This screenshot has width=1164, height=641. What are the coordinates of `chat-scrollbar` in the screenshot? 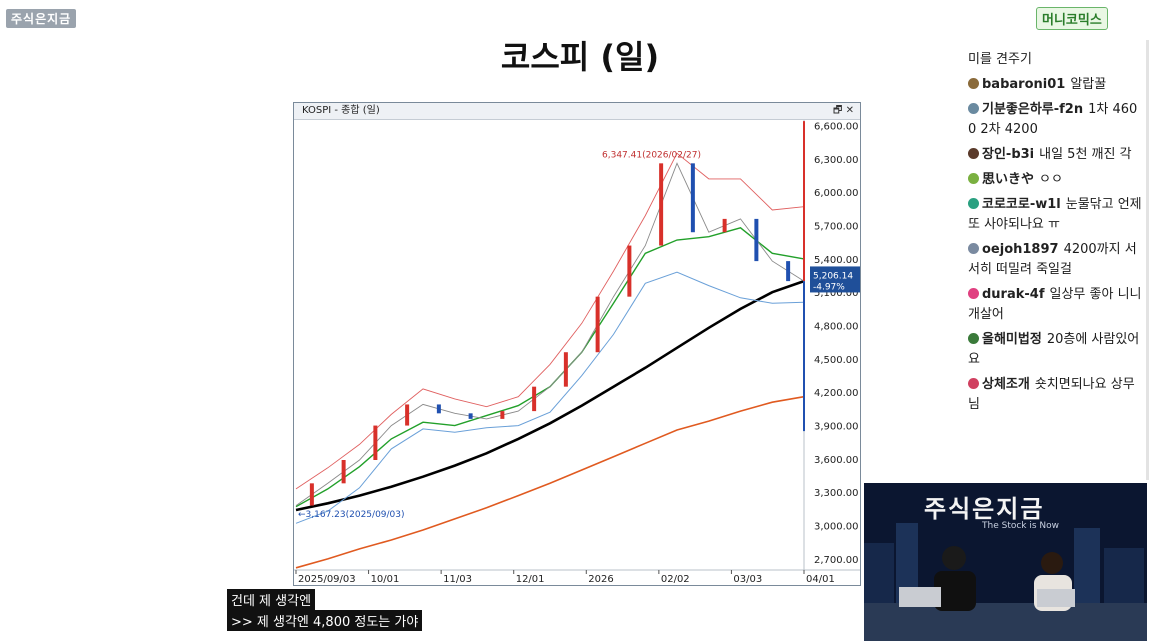 It's located at (1147, 260).